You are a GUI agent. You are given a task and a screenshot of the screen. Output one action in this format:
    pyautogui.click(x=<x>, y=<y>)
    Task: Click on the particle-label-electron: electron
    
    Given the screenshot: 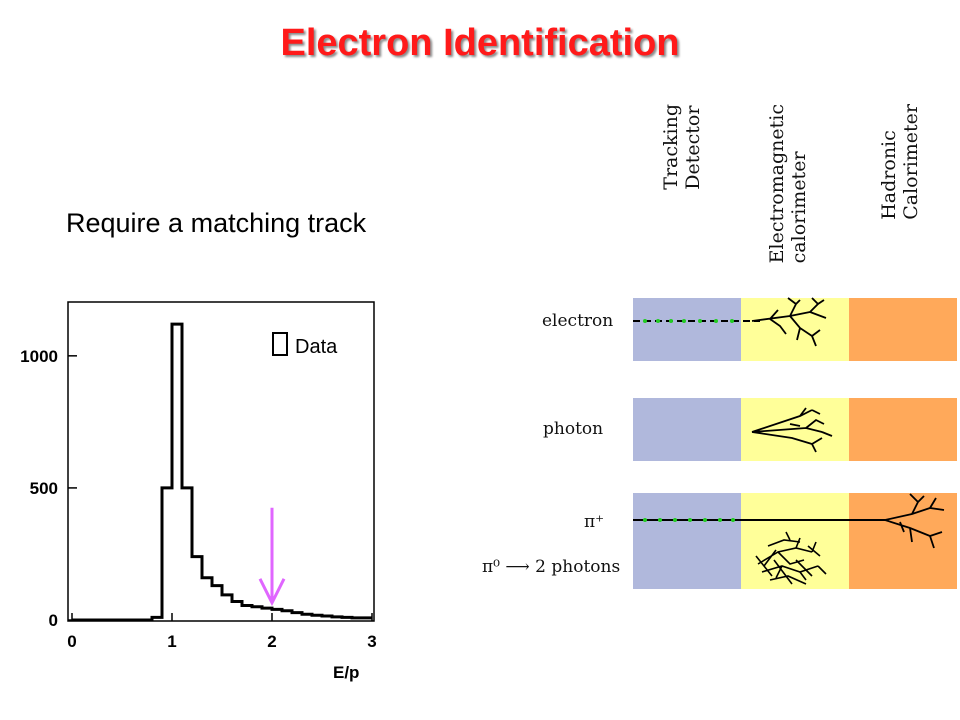 What is the action you would take?
    pyautogui.click(x=578, y=321)
    